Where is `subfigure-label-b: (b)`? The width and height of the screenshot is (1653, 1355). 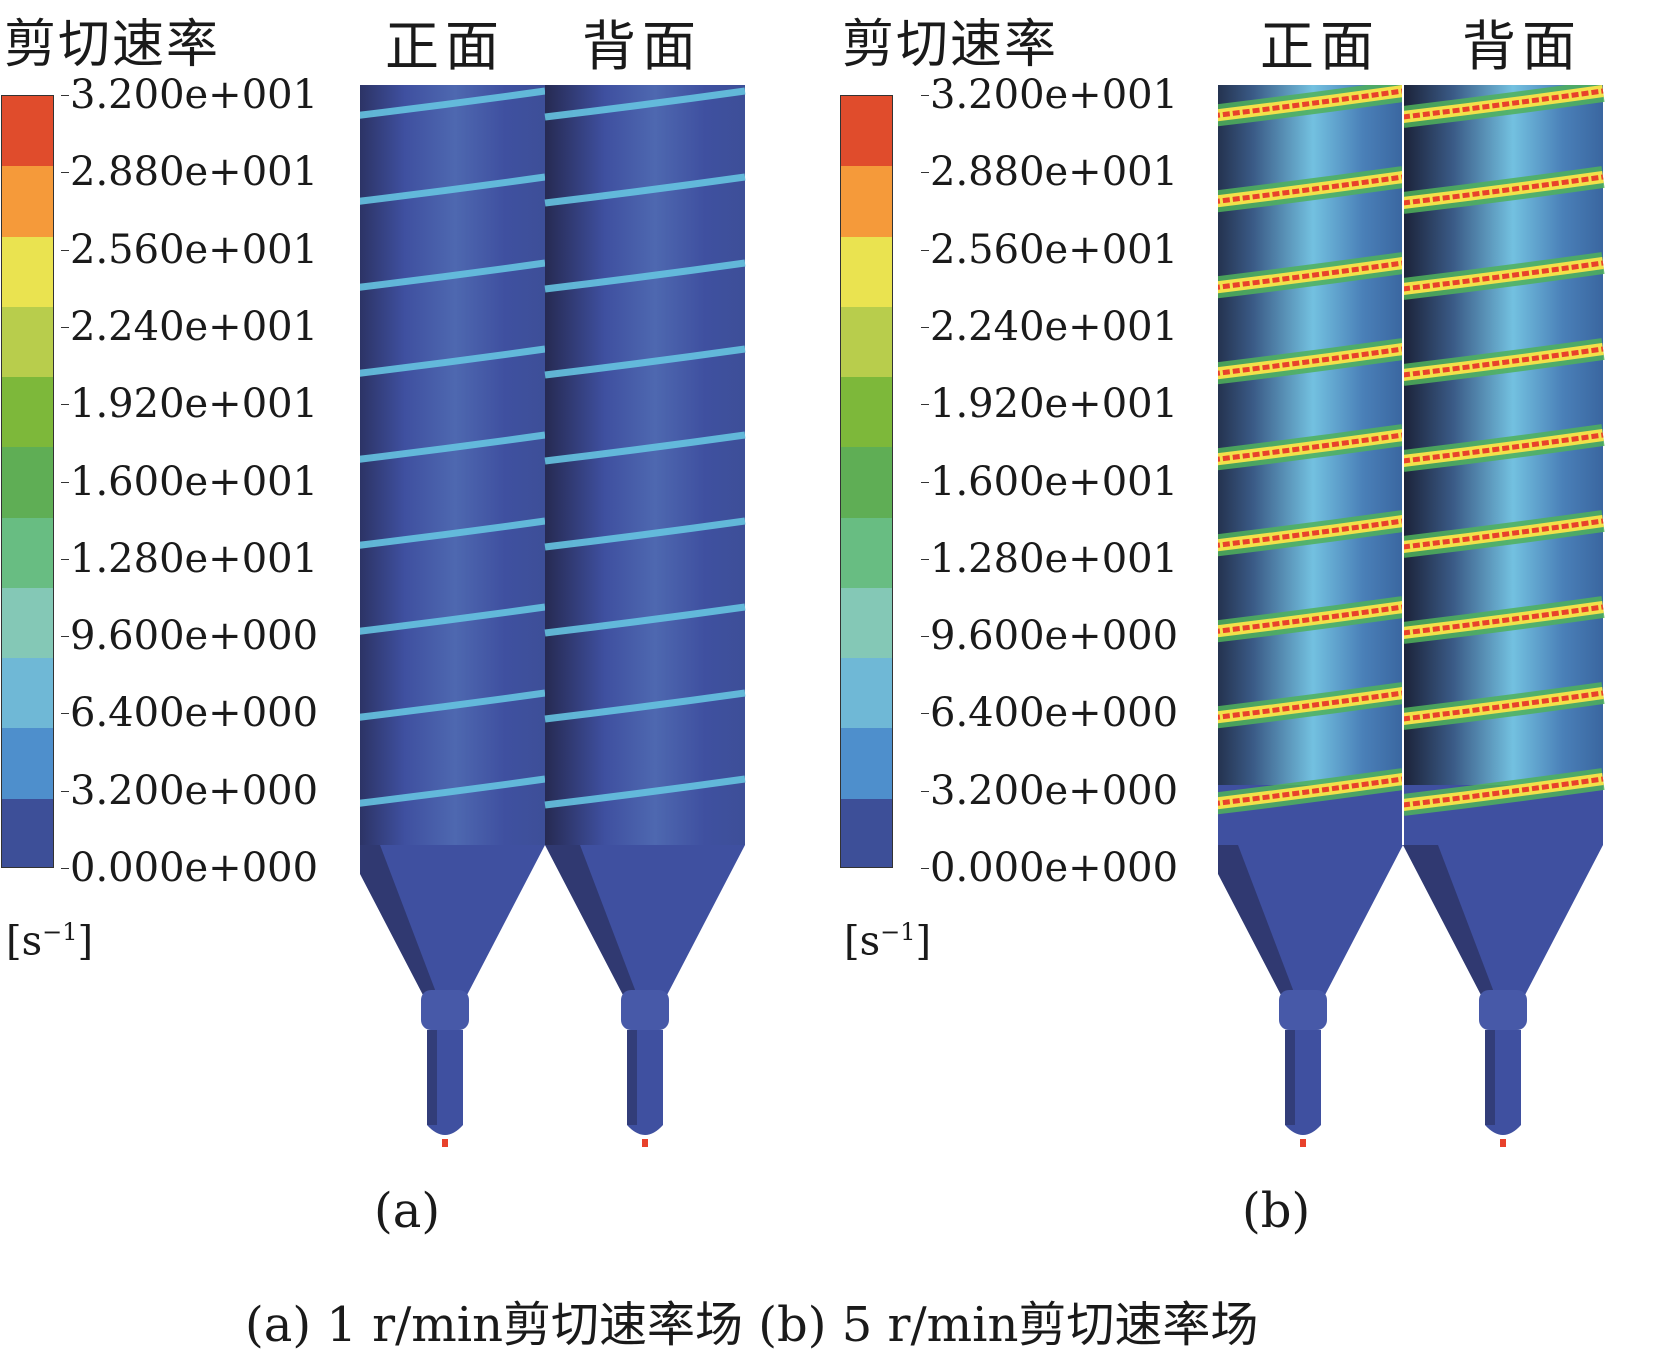 subfigure-label-b: (b) is located at coordinates (1276, 1211).